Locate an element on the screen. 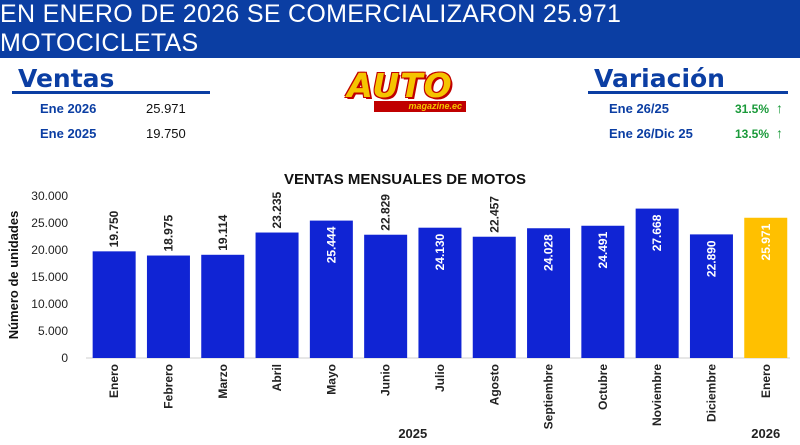  data-label: 25.971 is located at coordinates (766, 241).